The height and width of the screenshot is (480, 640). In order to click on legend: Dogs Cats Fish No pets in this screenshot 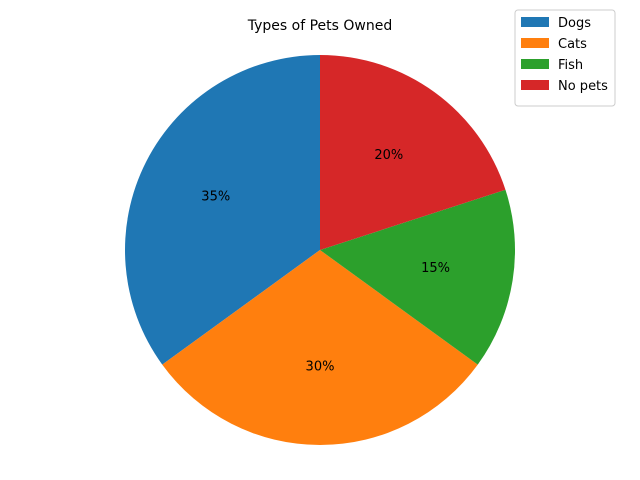, I will do `click(565, 58)`.